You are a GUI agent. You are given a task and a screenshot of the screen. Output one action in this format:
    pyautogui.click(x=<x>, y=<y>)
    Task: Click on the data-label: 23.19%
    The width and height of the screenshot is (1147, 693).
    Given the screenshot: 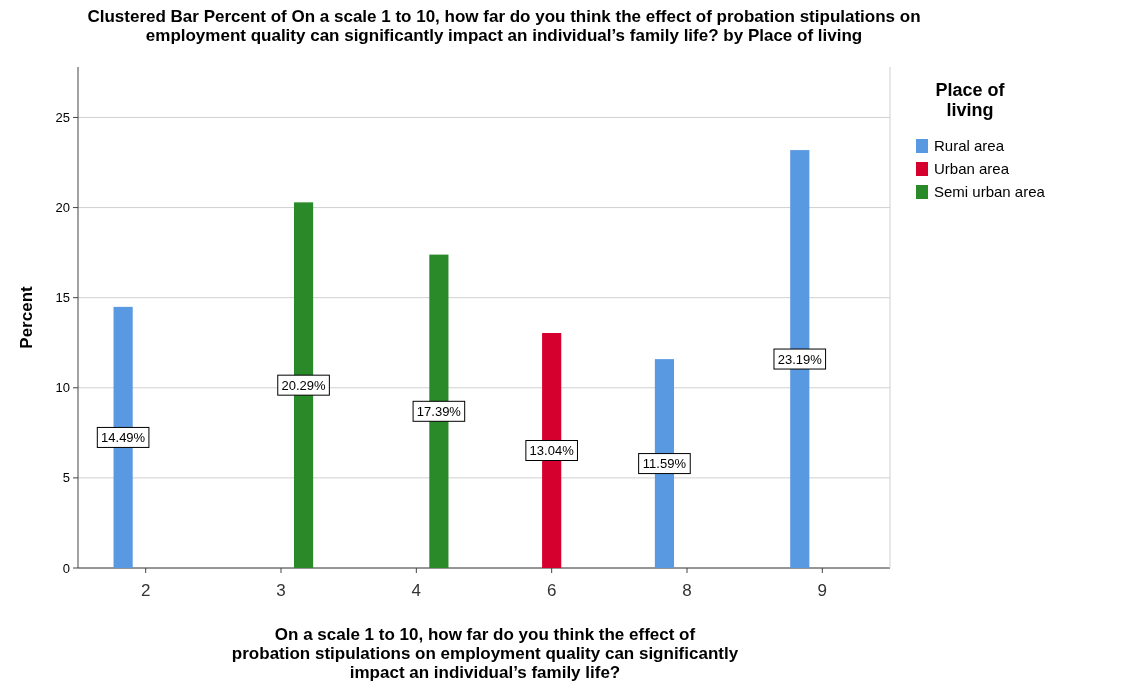 What is the action you would take?
    pyautogui.click(x=800, y=359)
    